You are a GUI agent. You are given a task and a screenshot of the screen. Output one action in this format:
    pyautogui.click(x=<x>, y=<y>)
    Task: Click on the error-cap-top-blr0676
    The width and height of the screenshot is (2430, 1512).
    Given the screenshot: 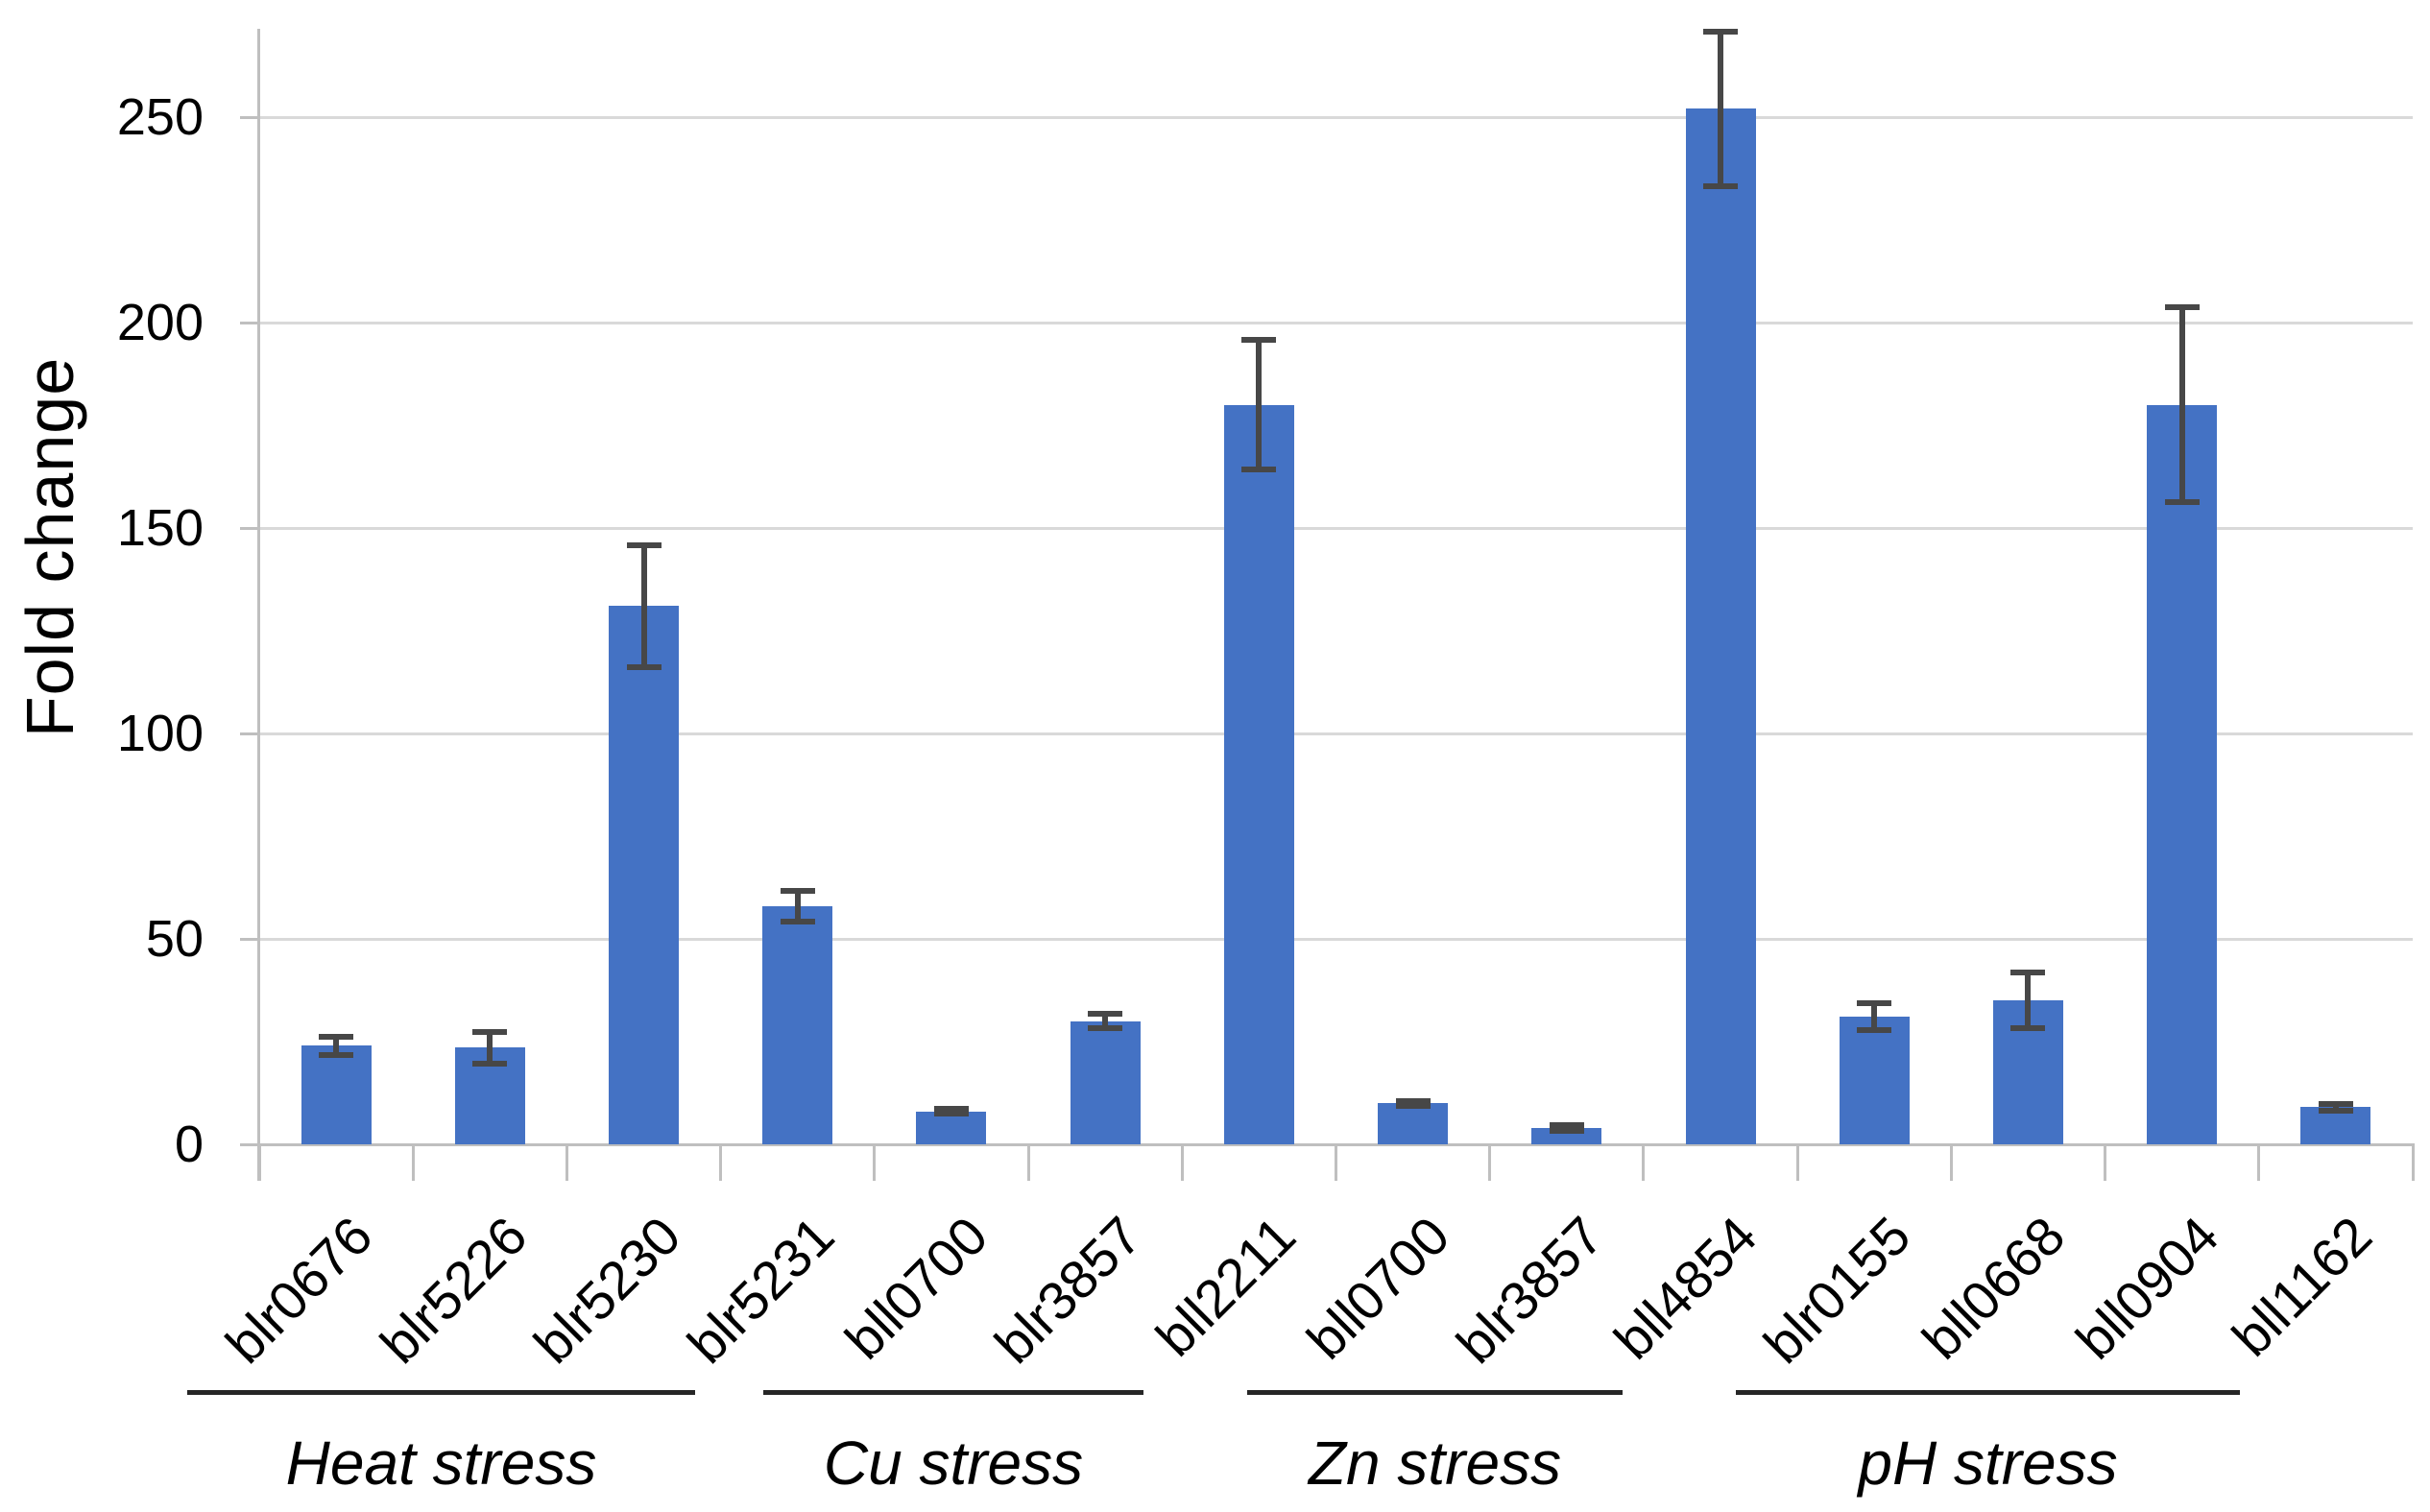 What is the action you would take?
    pyautogui.click(x=336, y=1036)
    